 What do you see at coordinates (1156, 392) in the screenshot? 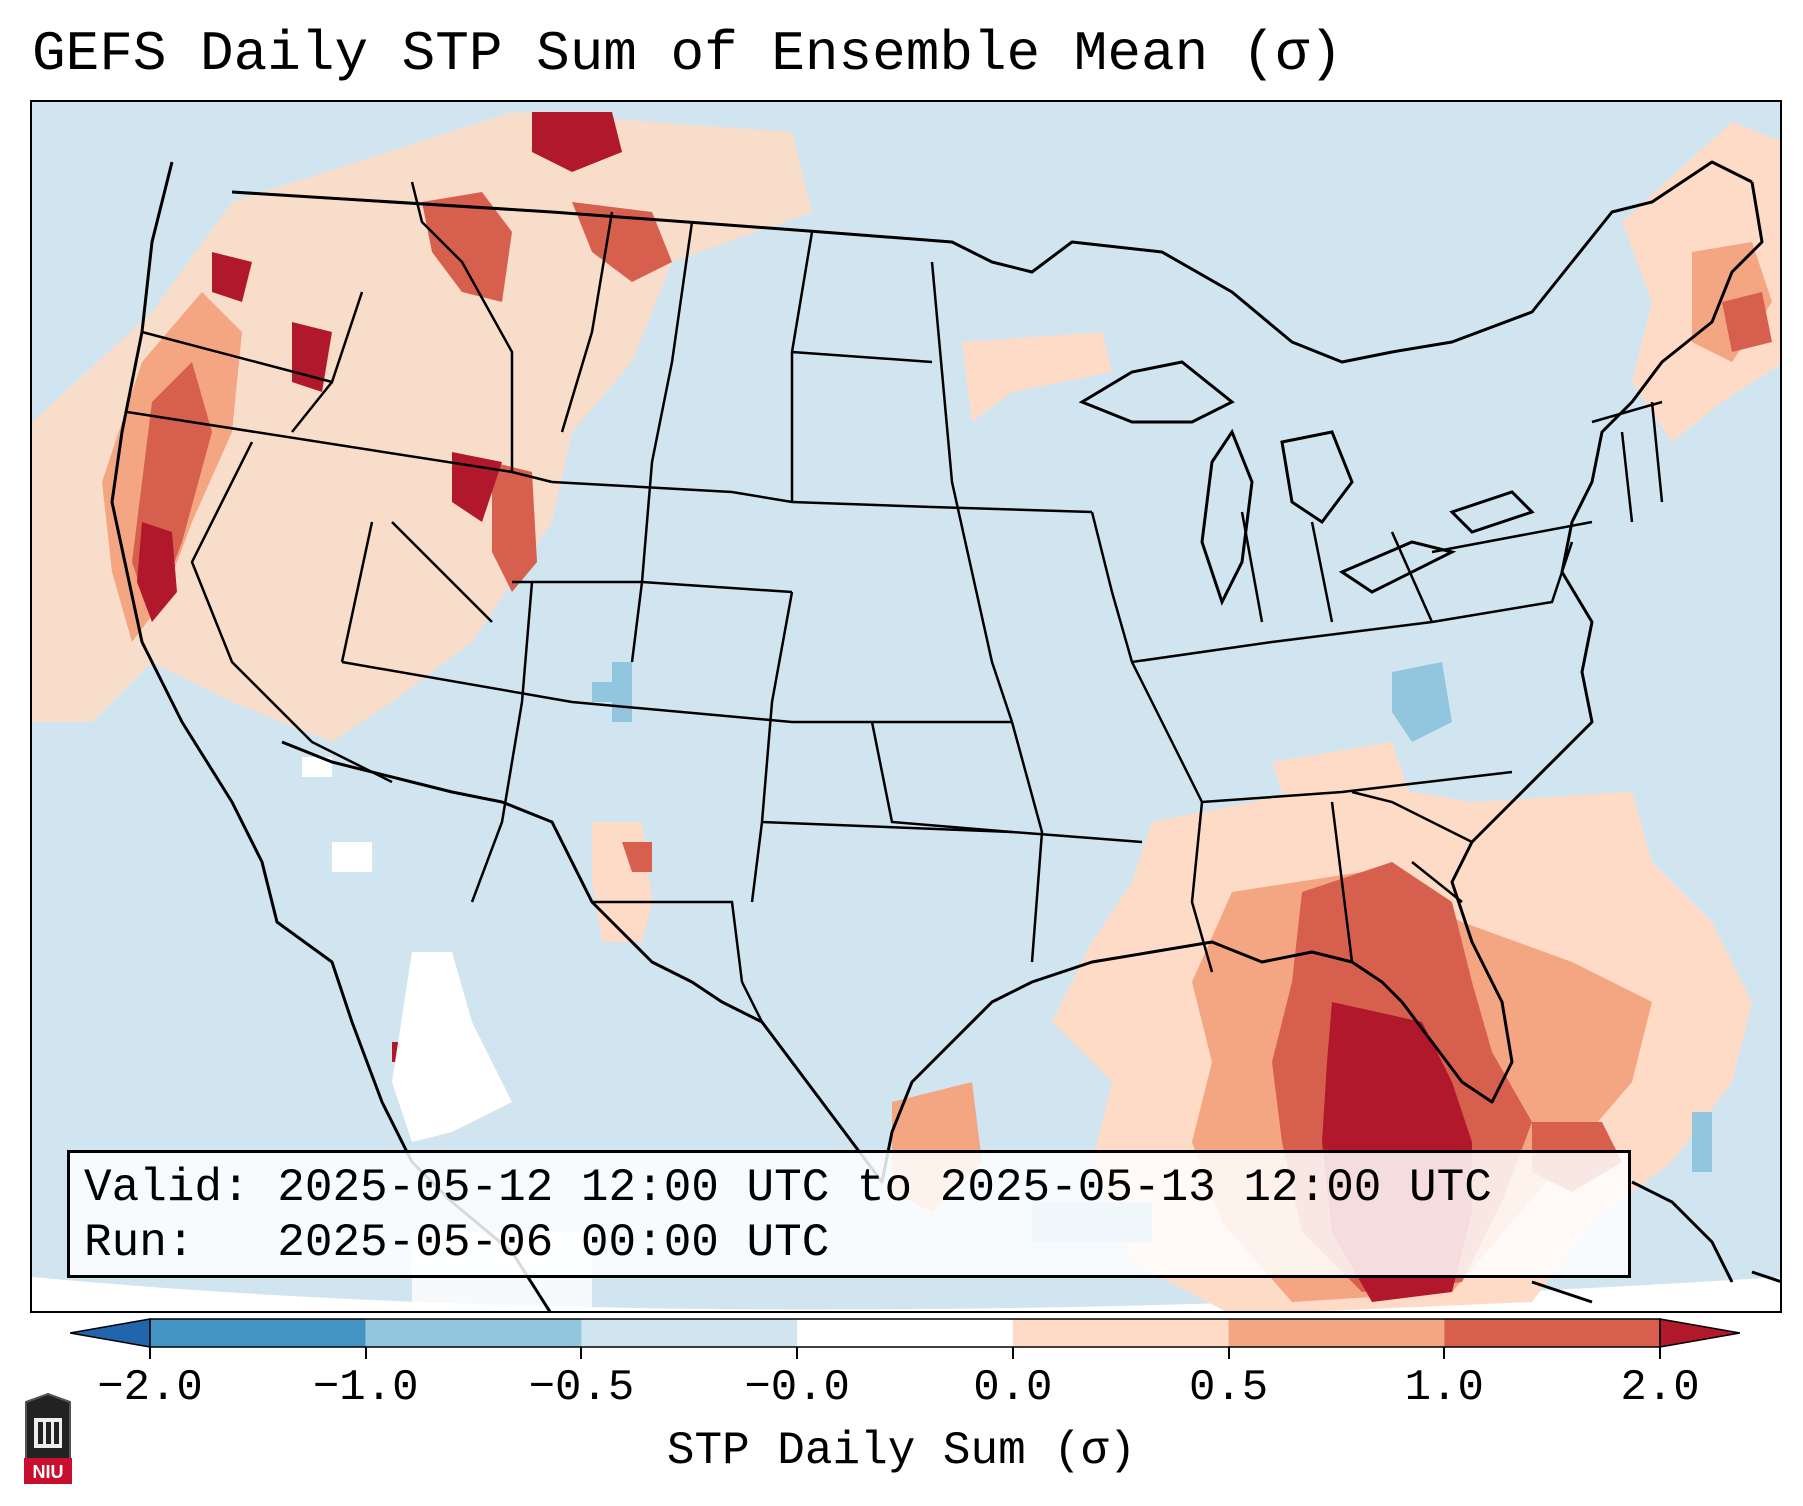
I see `lake-superior` at bounding box center [1156, 392].